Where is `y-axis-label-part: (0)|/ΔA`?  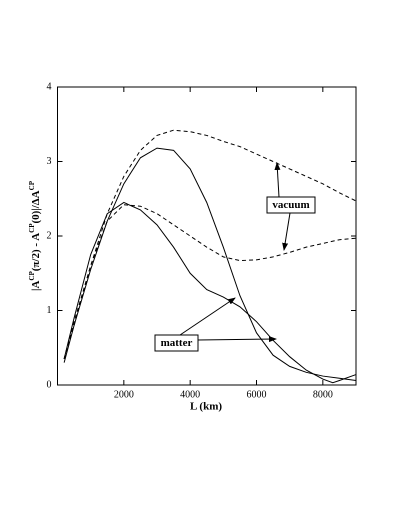 y-axis-label-part: (0)|/ΔA is located at coordinates (36, 206).